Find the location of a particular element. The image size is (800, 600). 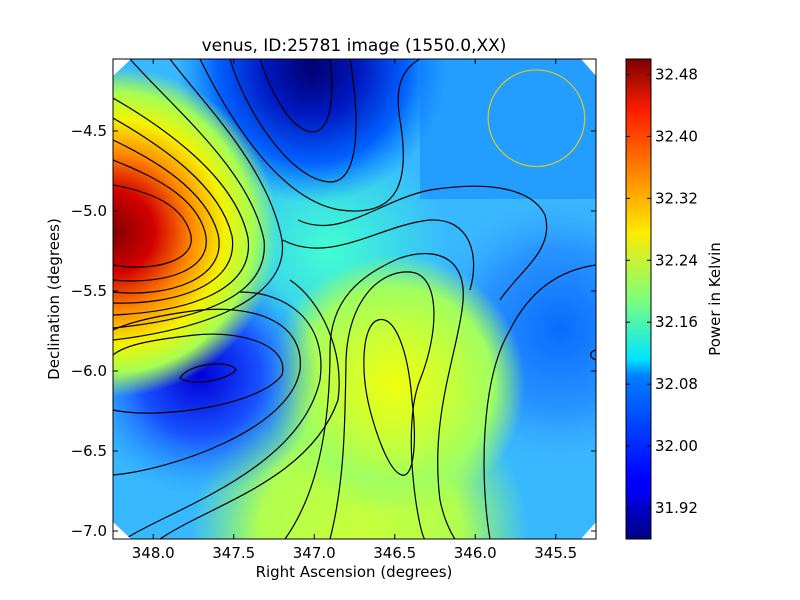

colorbar-tick-label: 32.40 is located at coordinates (676, 136).